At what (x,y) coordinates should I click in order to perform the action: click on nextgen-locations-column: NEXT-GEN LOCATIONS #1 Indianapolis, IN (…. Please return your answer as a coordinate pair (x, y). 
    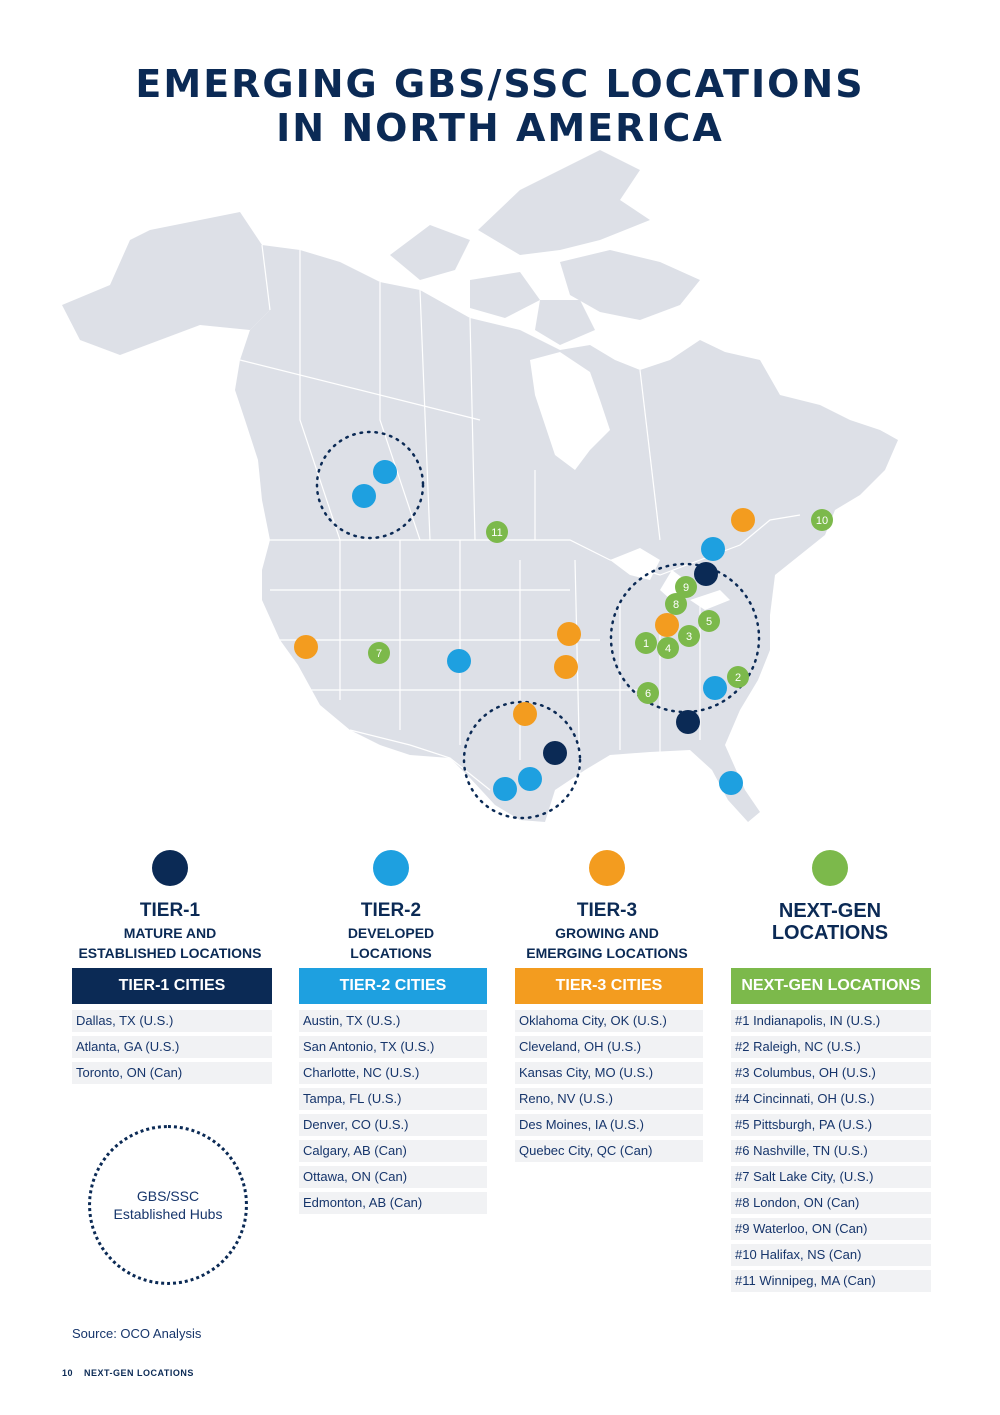
    Looking at the image, I should click on (831, 1132).